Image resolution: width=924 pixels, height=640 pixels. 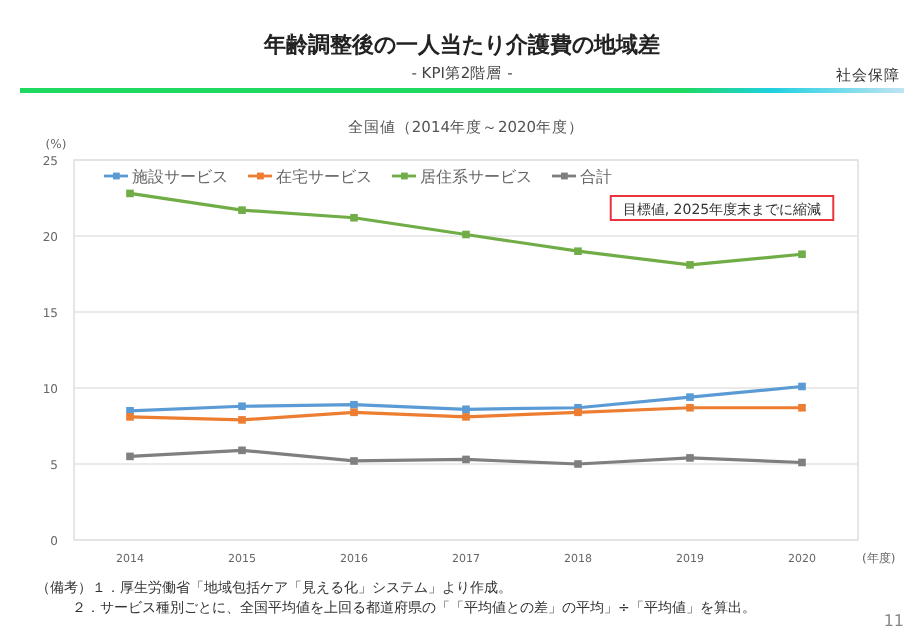 What do you see at coordinates (324, 177) in the screenshot?
I see `legend-label: 在宅サービス` at bounding box center [324, 177].